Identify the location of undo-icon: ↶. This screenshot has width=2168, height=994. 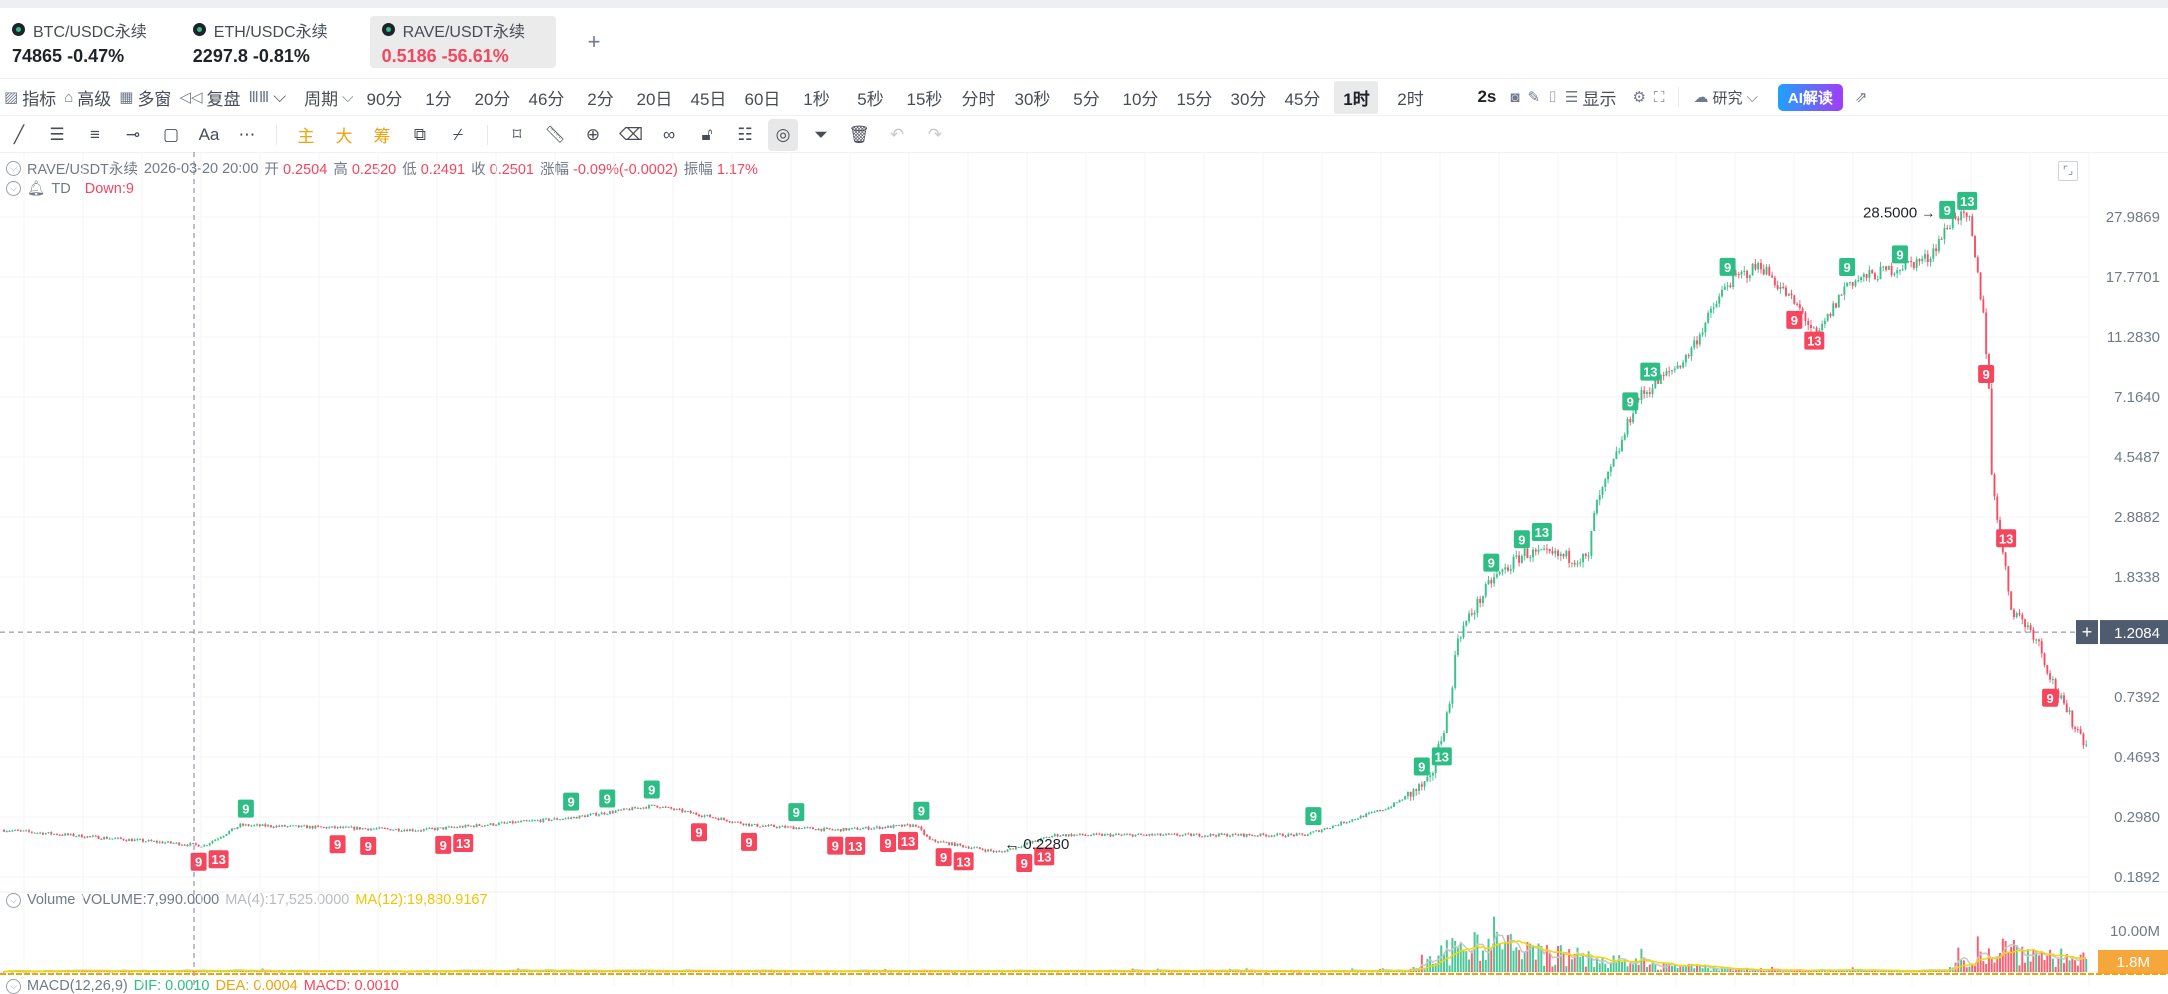
(897, 134).